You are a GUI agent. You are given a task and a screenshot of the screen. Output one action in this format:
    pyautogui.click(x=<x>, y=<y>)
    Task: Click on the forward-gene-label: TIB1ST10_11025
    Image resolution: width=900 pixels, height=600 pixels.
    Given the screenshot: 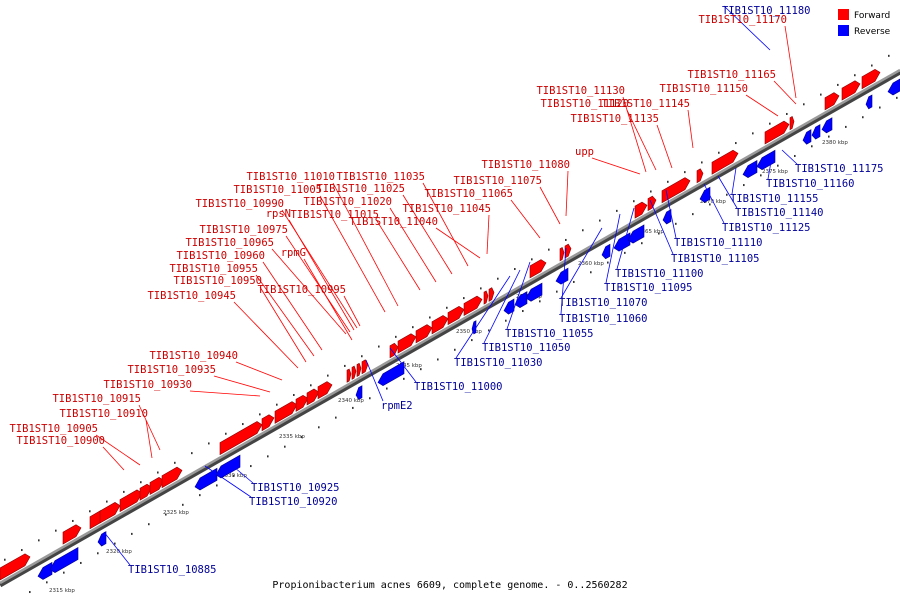 What is the action you would take?
    pyautogui.click(x=360, y=189)
    